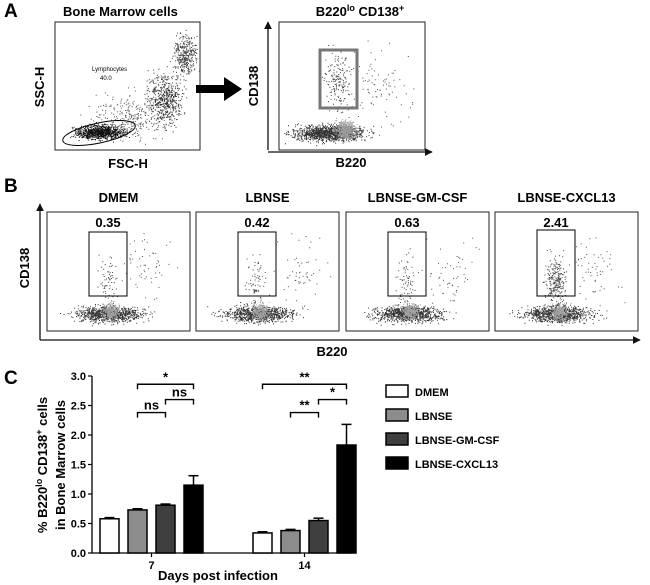 This screenshot has height=585, width=650. Describe the element at coordinates (128, 163) in the screenshot. I see `panel-a-left-xlabel: FSC-H` at that location.